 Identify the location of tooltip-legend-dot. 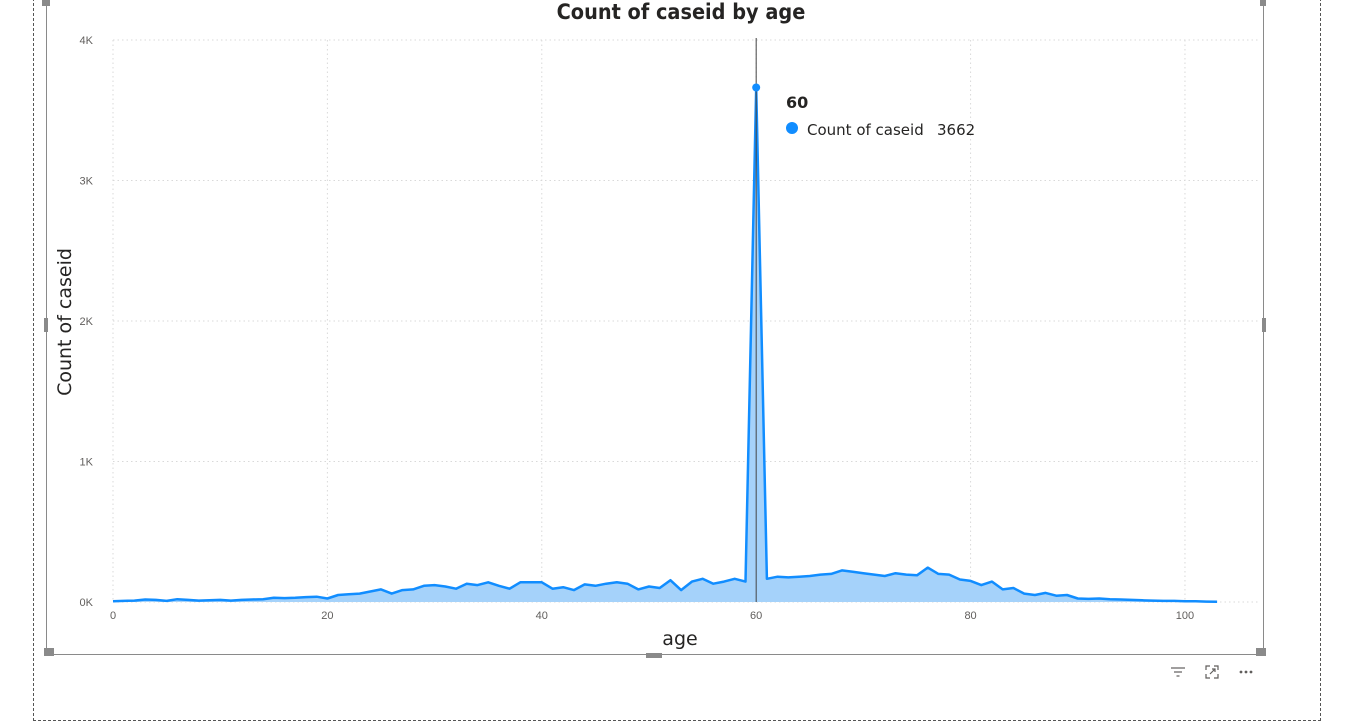
(792, 128).